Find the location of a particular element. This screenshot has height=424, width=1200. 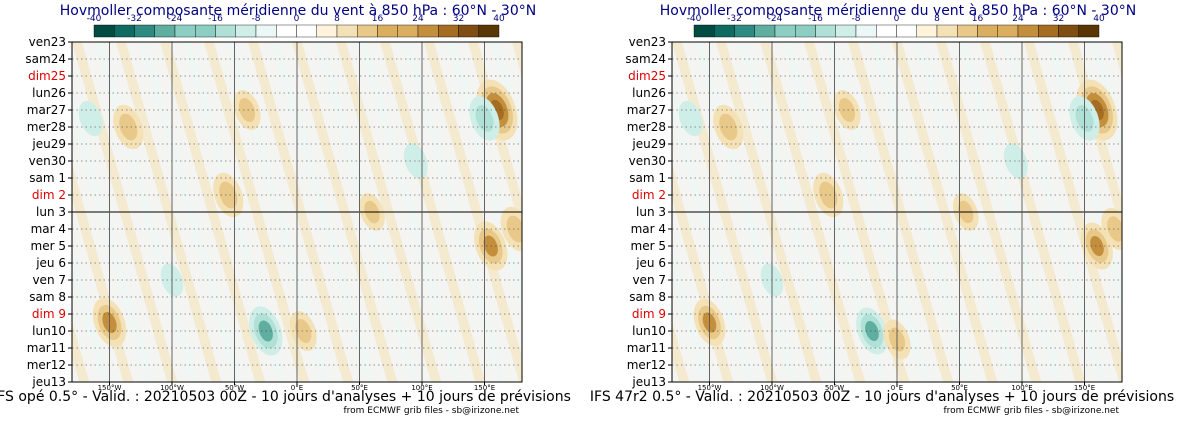

colorbar-tick-label: 0 is located at coordinates (297, 19).